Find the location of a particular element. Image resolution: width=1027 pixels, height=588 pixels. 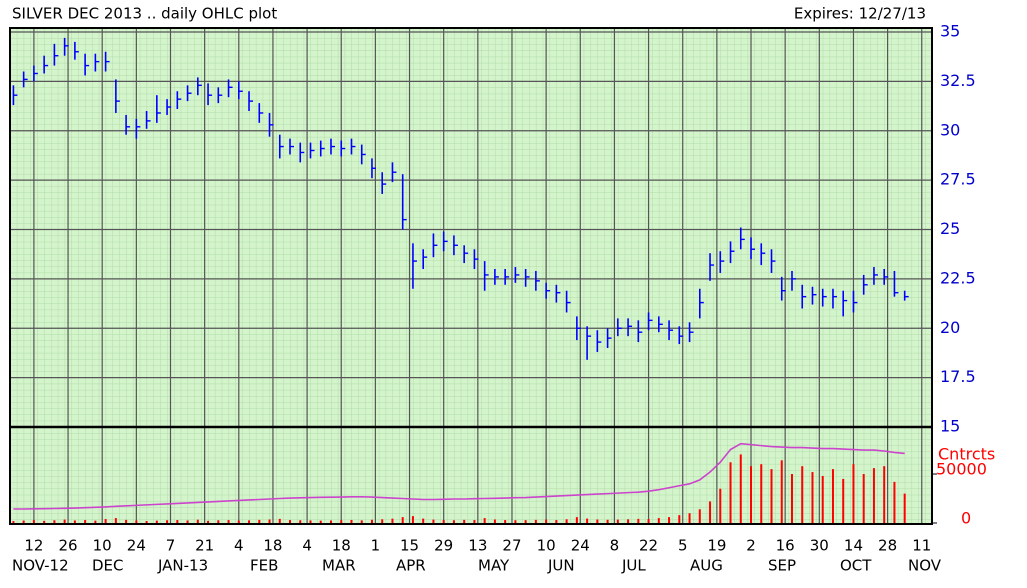

open-interest-line is located at coordinates (459, 476).